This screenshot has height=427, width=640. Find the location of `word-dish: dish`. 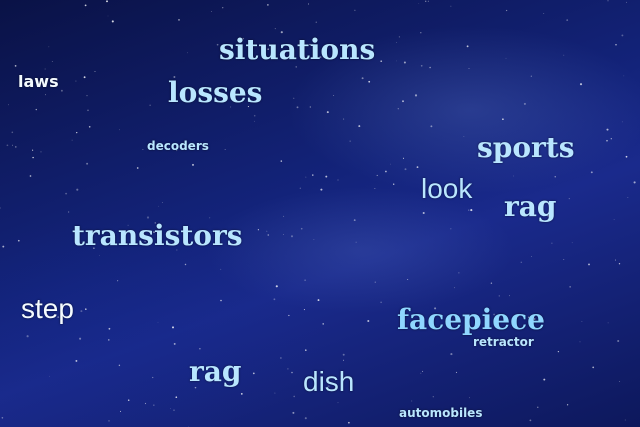

word-dish: dish is located at coordinates (329, 381).